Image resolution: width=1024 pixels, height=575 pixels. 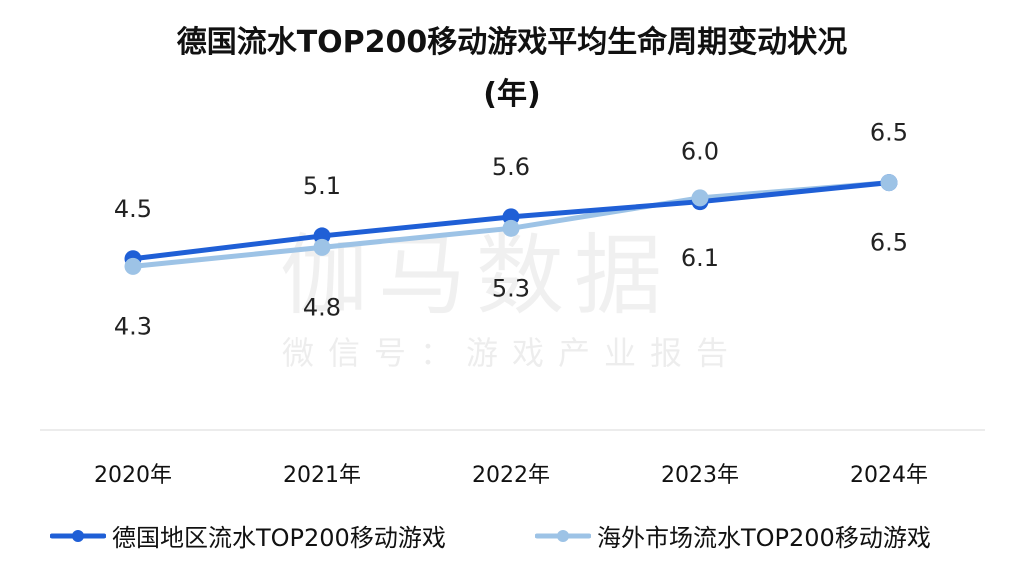 What do you see at coordinates (512, 353) in the screenshot?
I see `watermark-wechat: 微信号：游戏产业报告` at bounding box center [512, 353].